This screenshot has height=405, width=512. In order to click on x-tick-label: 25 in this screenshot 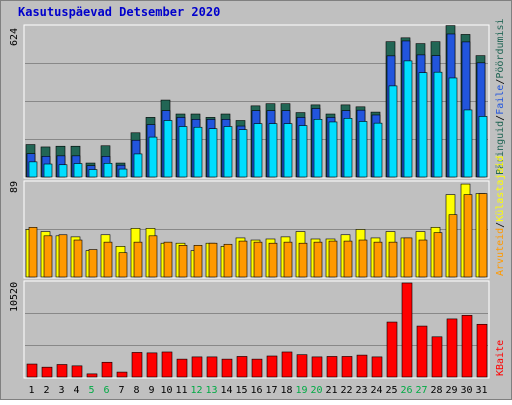, I will do `click(391, 390)`.